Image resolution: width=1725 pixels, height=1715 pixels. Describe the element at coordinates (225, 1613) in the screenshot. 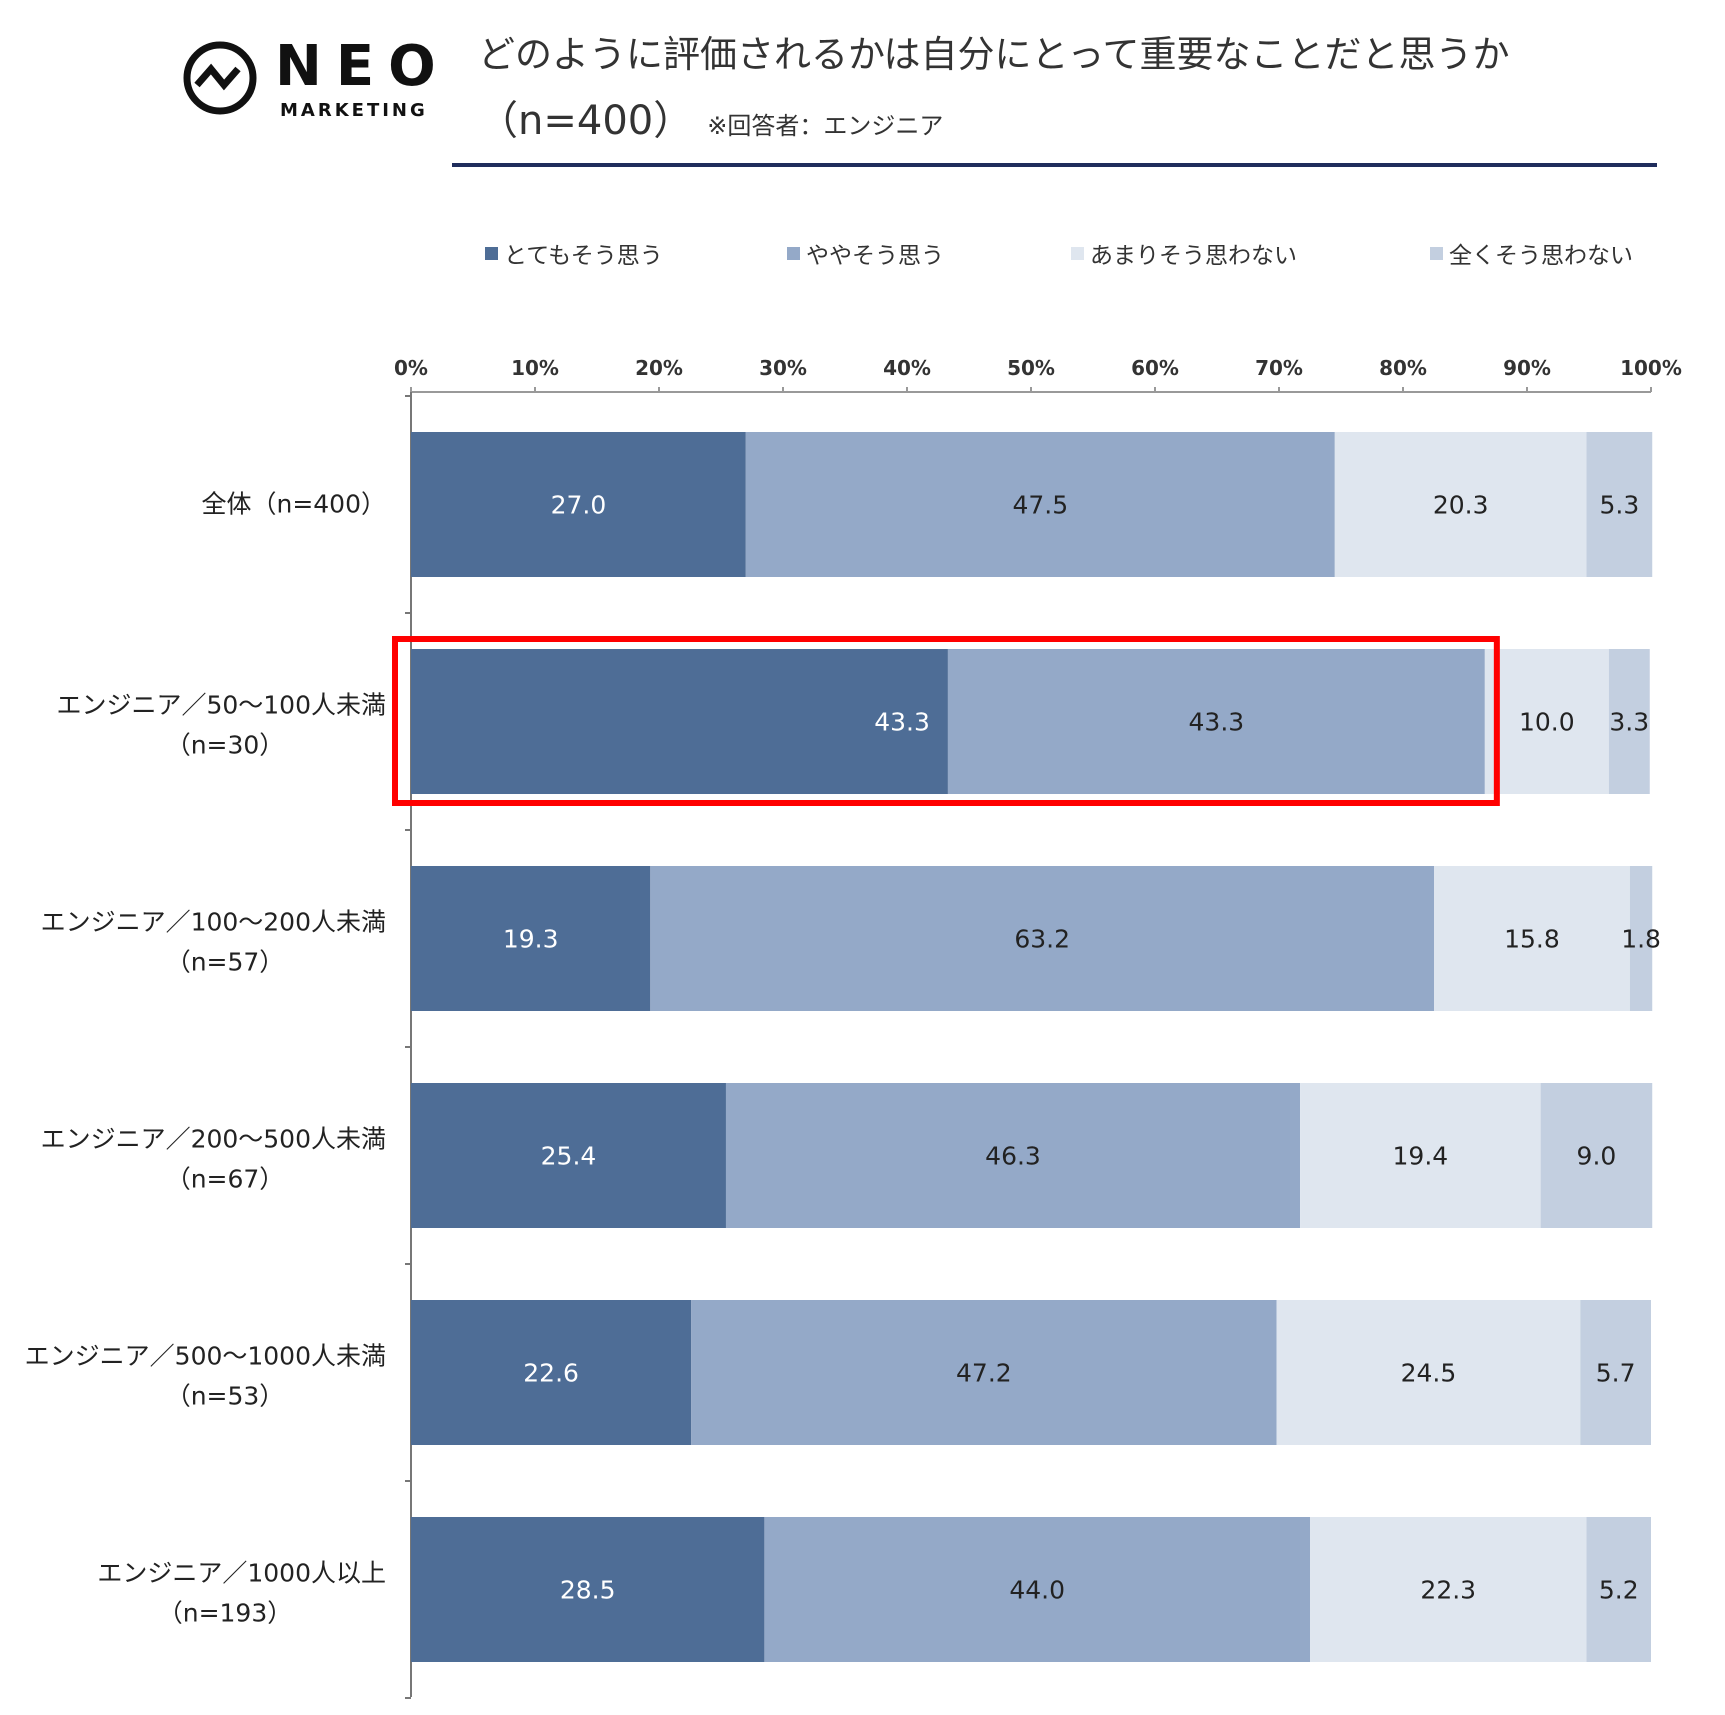

I see `category-label: （n=193）` at that location.